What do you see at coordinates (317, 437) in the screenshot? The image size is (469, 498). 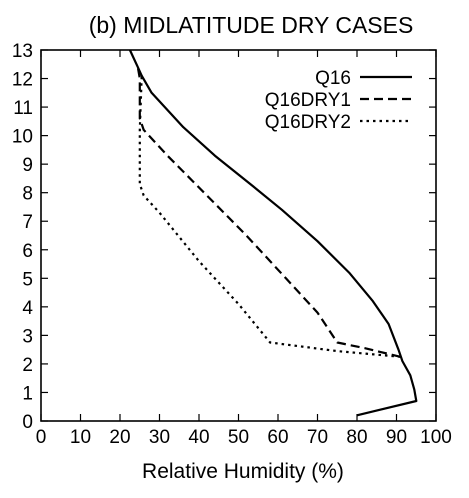 I see `x-tick-label: 70` at bounding box center [317, 437].